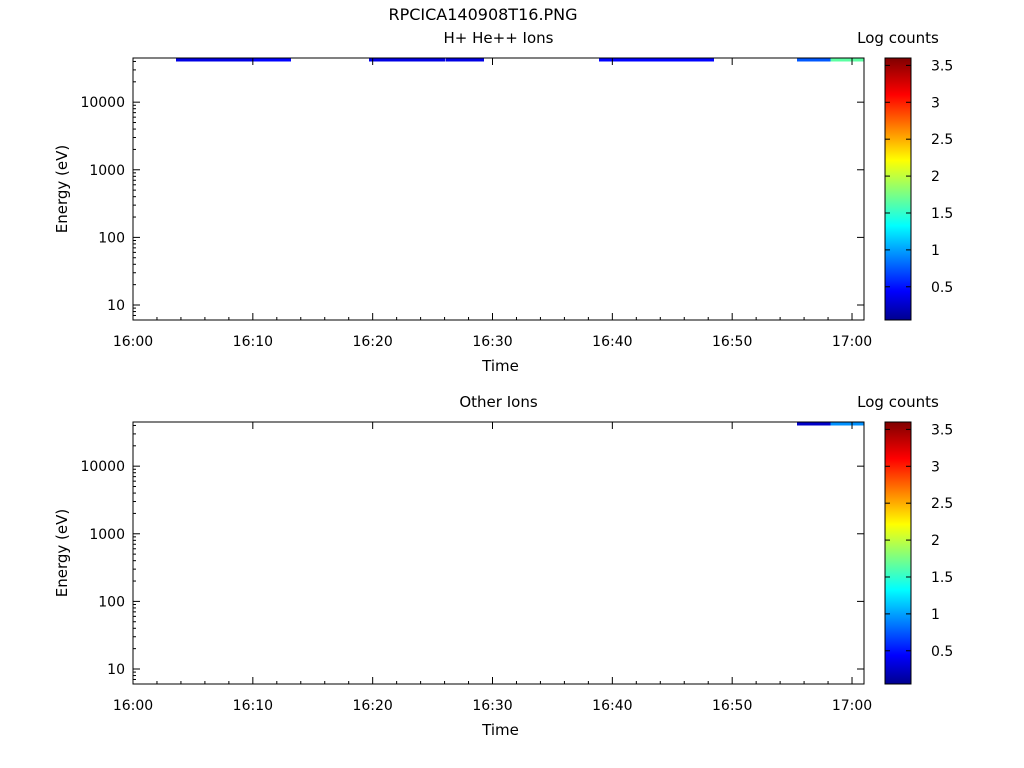  What do you see at coordinates (499, 38) in the screenshot?
I see `panel-title: H+ He++ Ions` at bounding box center [499, 38].